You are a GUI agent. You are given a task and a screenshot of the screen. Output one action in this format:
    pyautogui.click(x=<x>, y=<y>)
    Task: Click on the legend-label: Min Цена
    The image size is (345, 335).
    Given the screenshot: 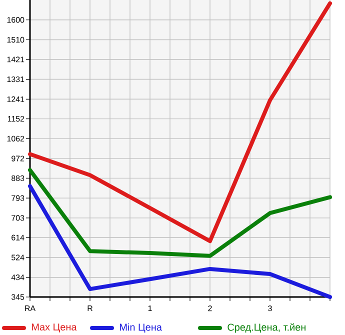 What is the action you would take?
    pyautogui.click(x=141, y=328)
    